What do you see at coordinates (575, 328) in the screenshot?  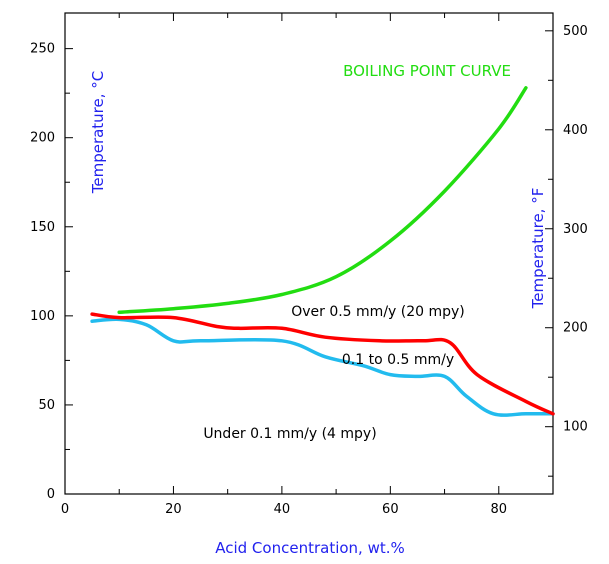 I see `y-tick-label-right: 200` at bounding box center [575, 328].